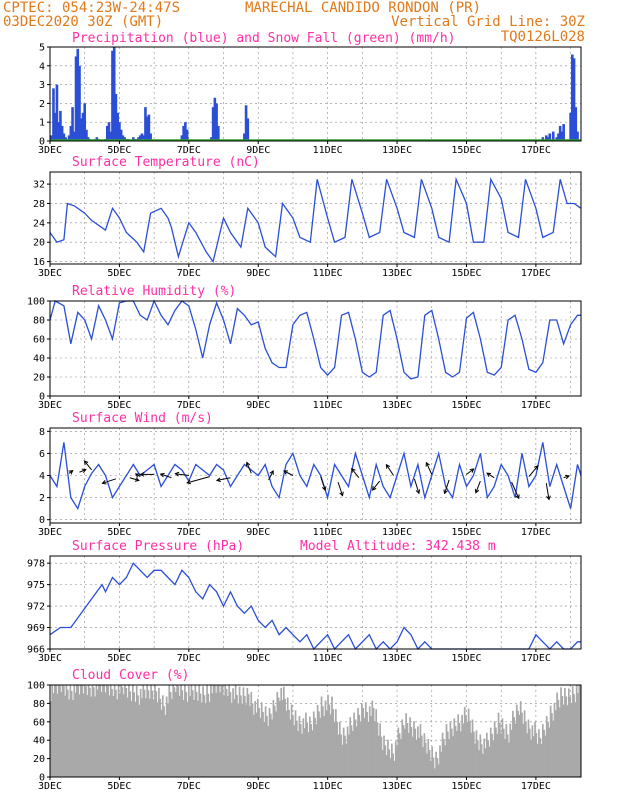 The image size is (618, 800). What do you see at coordinates (328, 786) in the screenshot?
I see `x-tick-label: 11DEC` at bounding box center [328, 786].